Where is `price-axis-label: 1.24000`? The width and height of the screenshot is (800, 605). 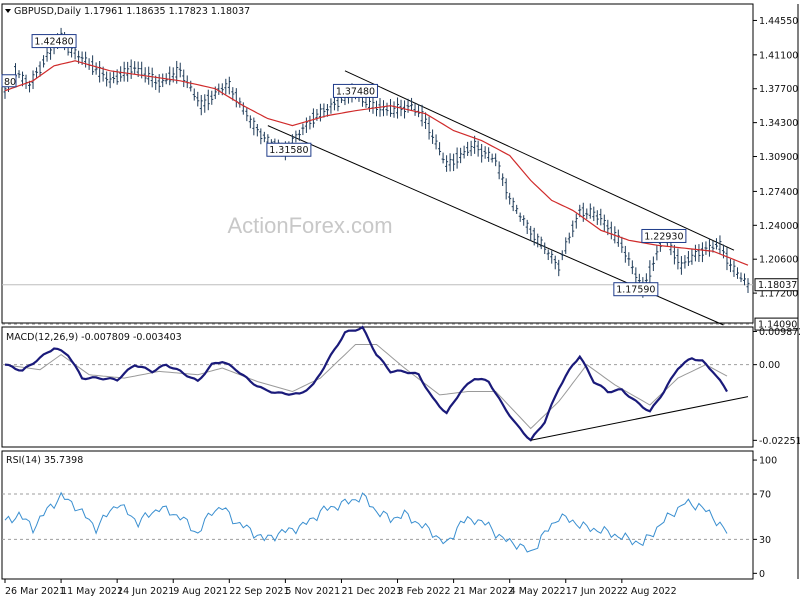 price-axis-label: 1.24000 is located at coordinates (778, 226).